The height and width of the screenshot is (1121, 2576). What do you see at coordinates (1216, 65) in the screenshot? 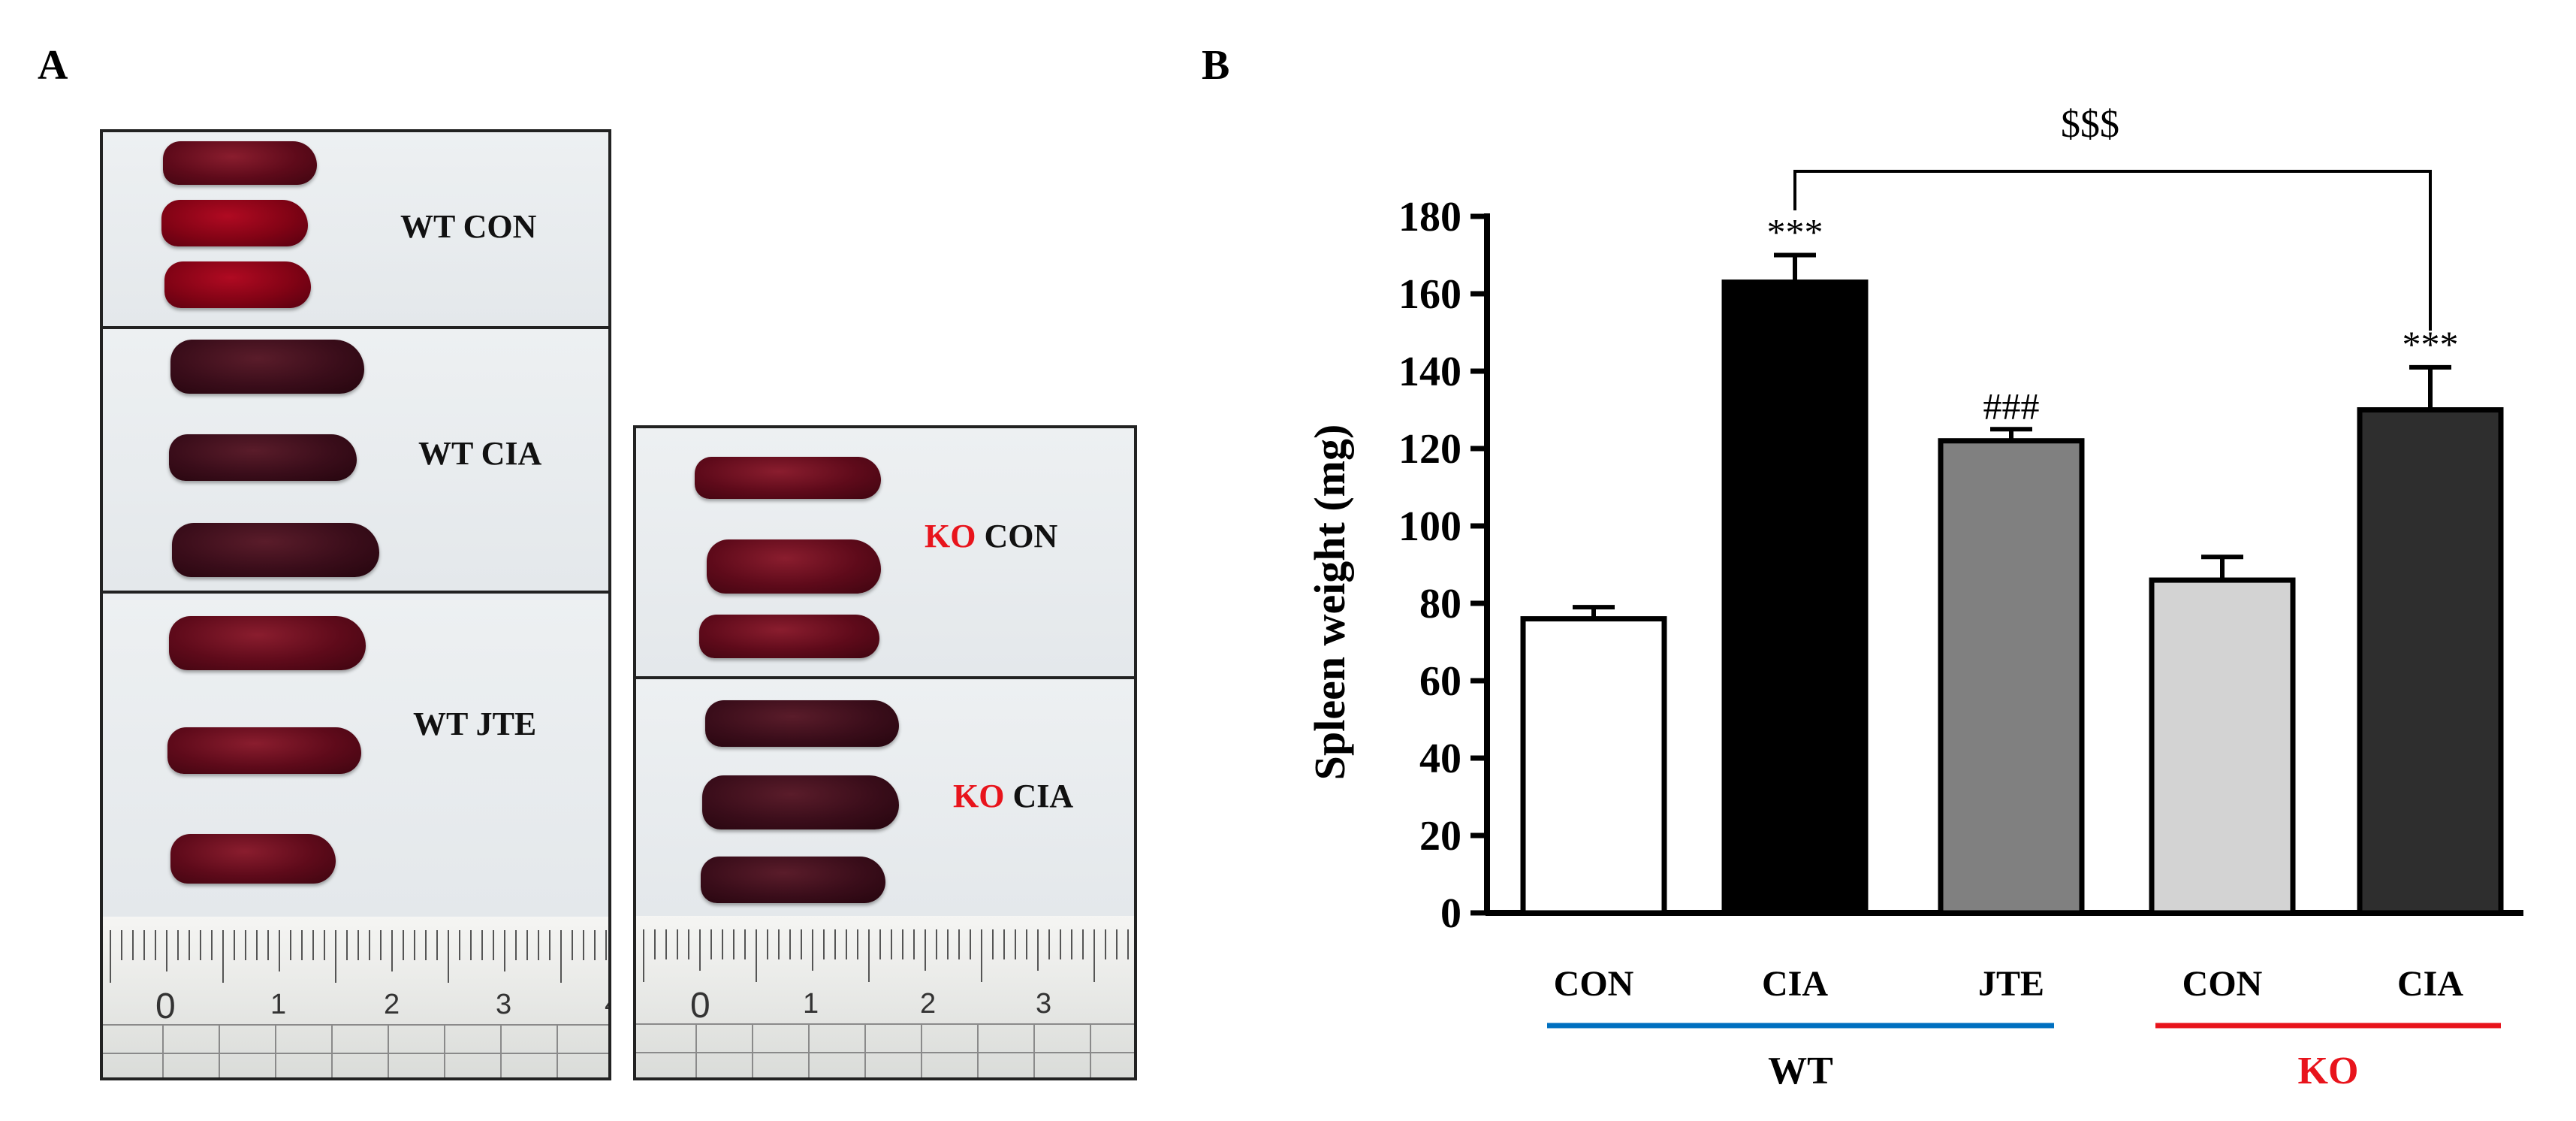
I see `panel-b-label: B` at bounding box center [1216, 65].